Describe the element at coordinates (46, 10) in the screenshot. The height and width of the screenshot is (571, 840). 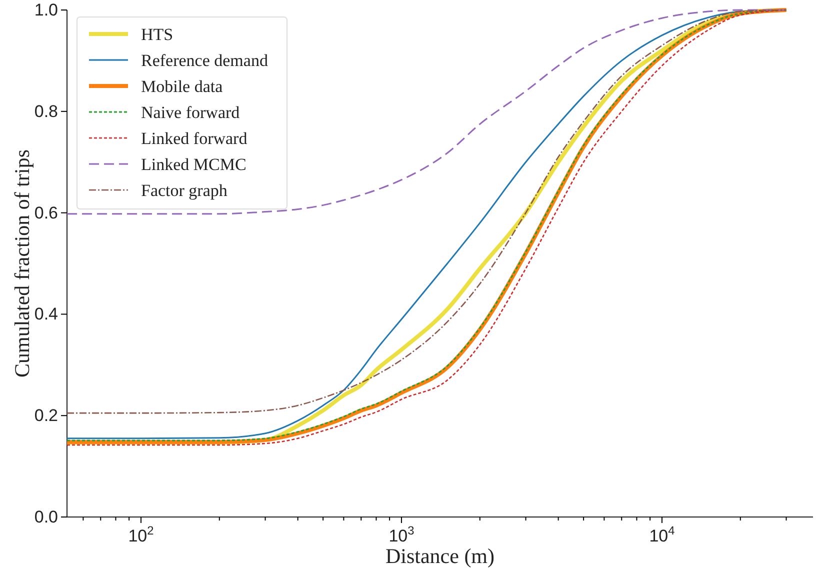
I see `y-tick-label: 1.0` at that location.